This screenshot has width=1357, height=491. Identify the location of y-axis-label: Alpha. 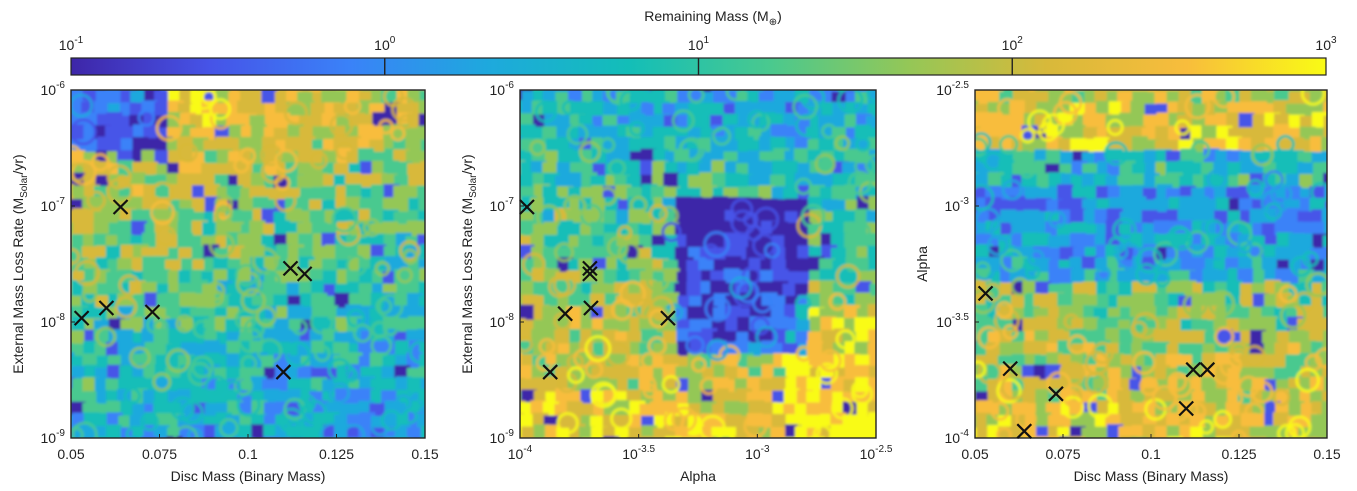
(922, 264).